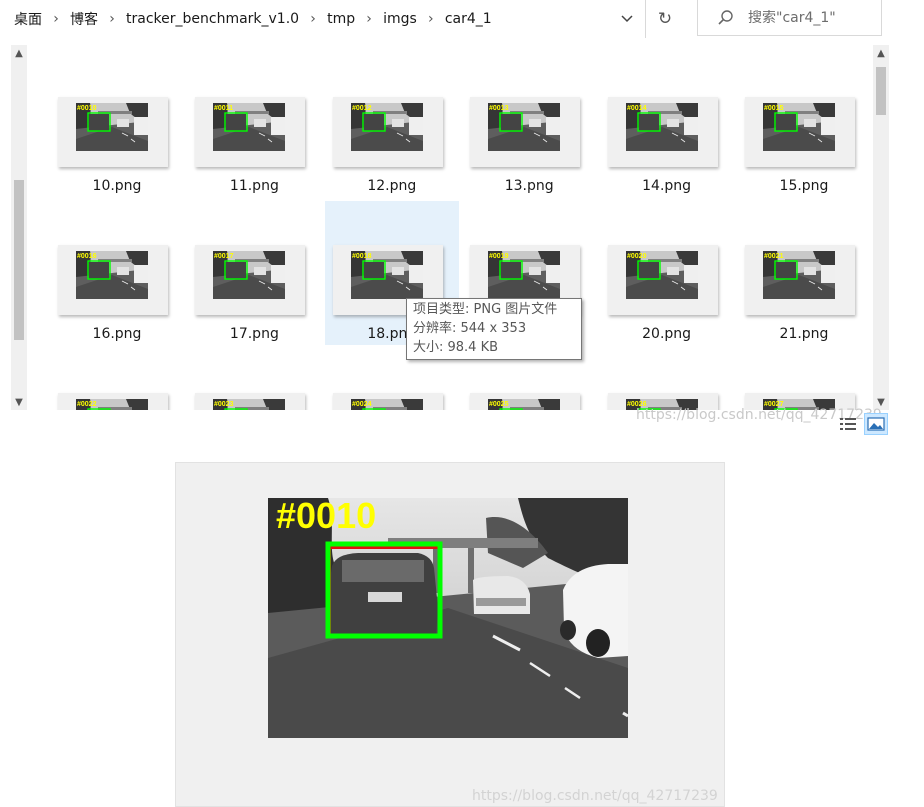 This screenshot has height=807, width=924. I want to click on file-thumbnail: #0017, so click(250, 280).